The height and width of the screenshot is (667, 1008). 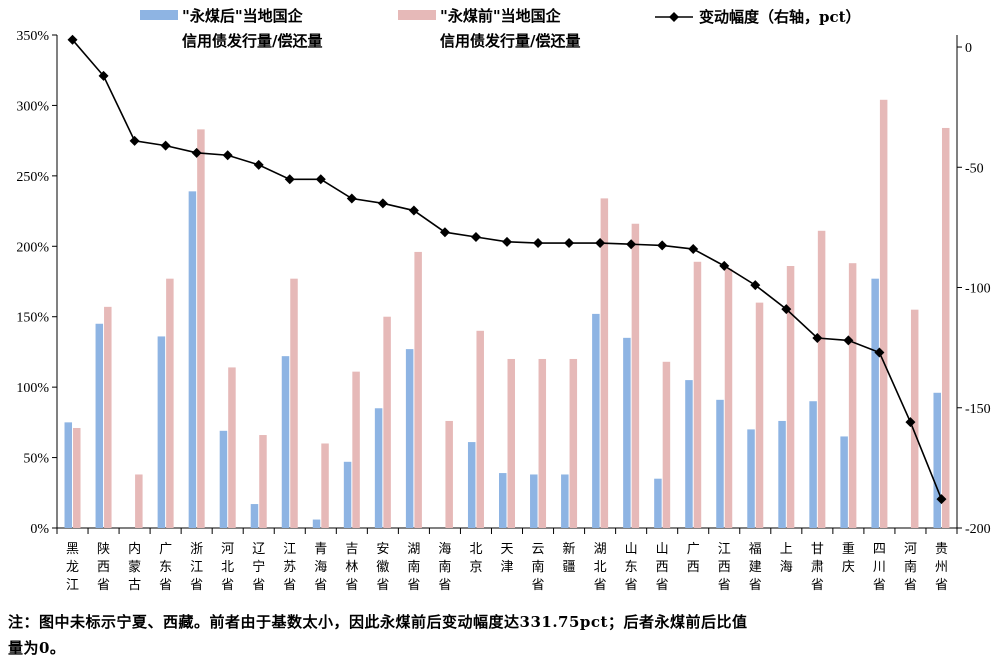 What do you see at coordinates (227, 567) in the screenshot?
I see `category-label: 河北省` at bounding box center [227, 567].